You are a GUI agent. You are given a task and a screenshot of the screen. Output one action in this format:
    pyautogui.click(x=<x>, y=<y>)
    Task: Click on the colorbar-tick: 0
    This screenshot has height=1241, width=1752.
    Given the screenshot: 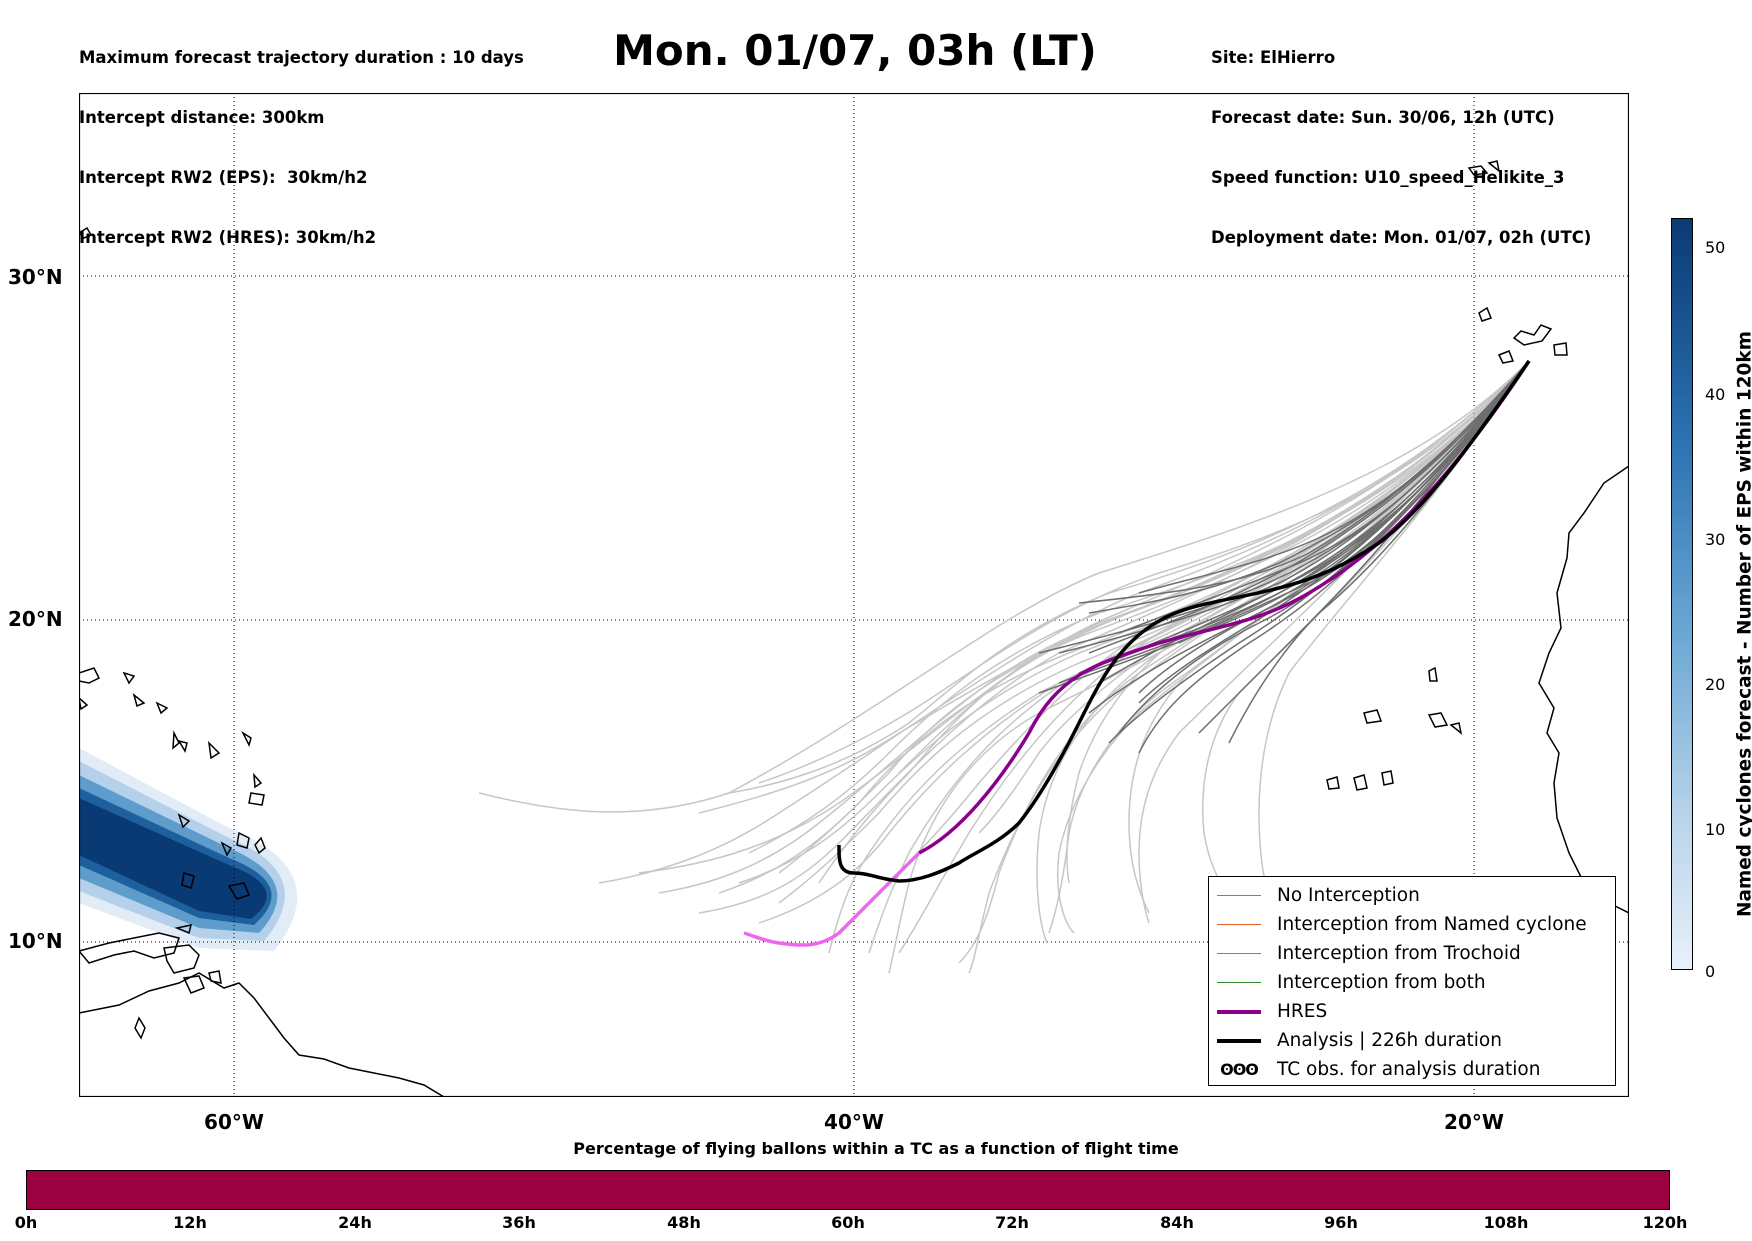 What is the action you would take?
    pyautogui.click(x=1710, y=971)
    